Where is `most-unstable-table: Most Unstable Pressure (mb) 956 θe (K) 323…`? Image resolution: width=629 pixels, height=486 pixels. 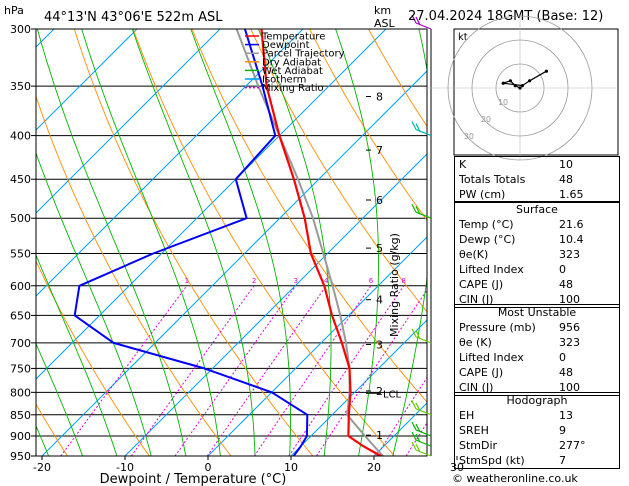 most-unstable-table: Most Unstable Pressure (mb) 956 θe (K) 323… is located at coordinates (537, 350).